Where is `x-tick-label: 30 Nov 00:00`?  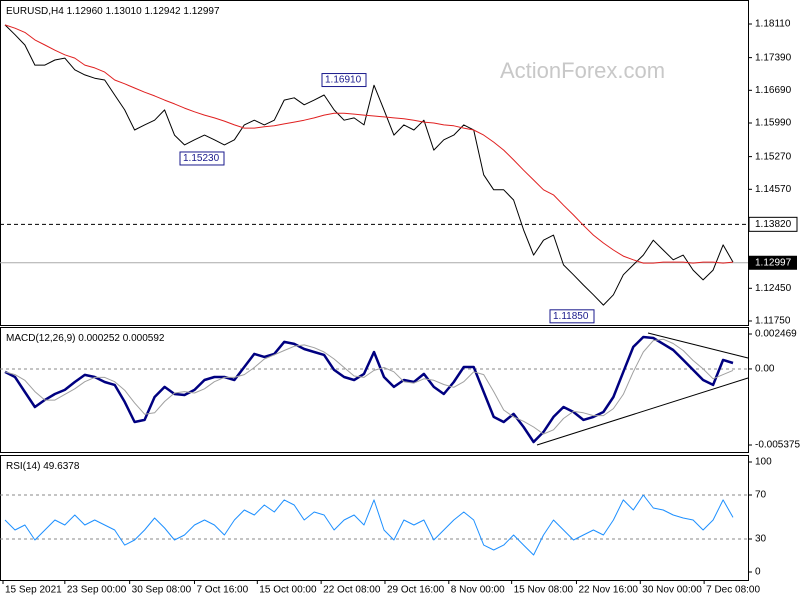 x-tick-label: 30 Nov 00:00 is located at coordinates (672, 590).